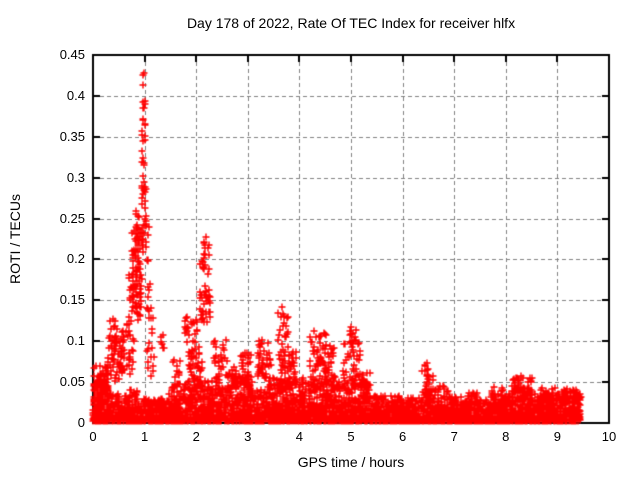 The height and width of the screenshot is (480, 640). Describe the element at coordinates (72, 382) in the screenshot. I see `y-tick-label: 0.05` at that location.